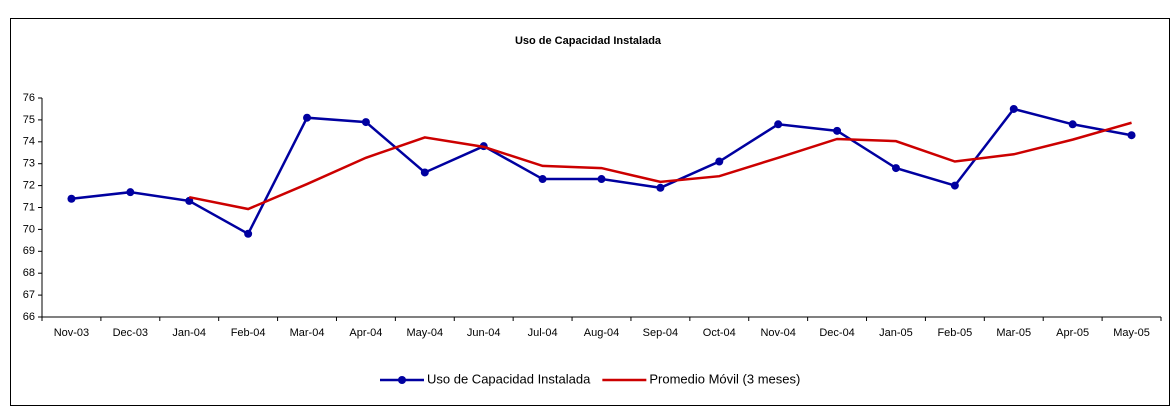 This screenshot has width=1175, height=412. I want to click on x-tick-label: Feb-04, so click(248, 333).